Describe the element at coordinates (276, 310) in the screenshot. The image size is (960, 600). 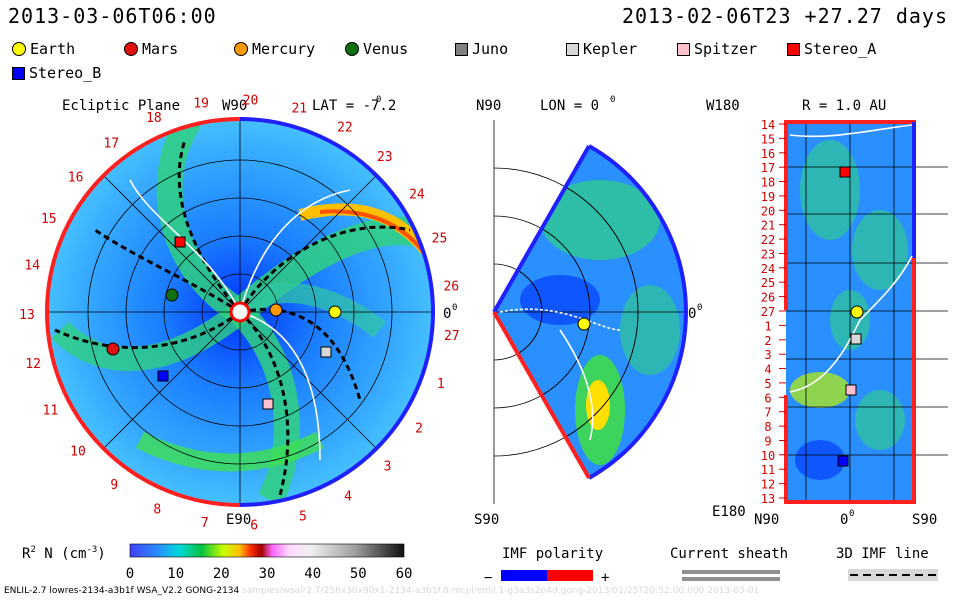
I see `mercury-marker` at that location.